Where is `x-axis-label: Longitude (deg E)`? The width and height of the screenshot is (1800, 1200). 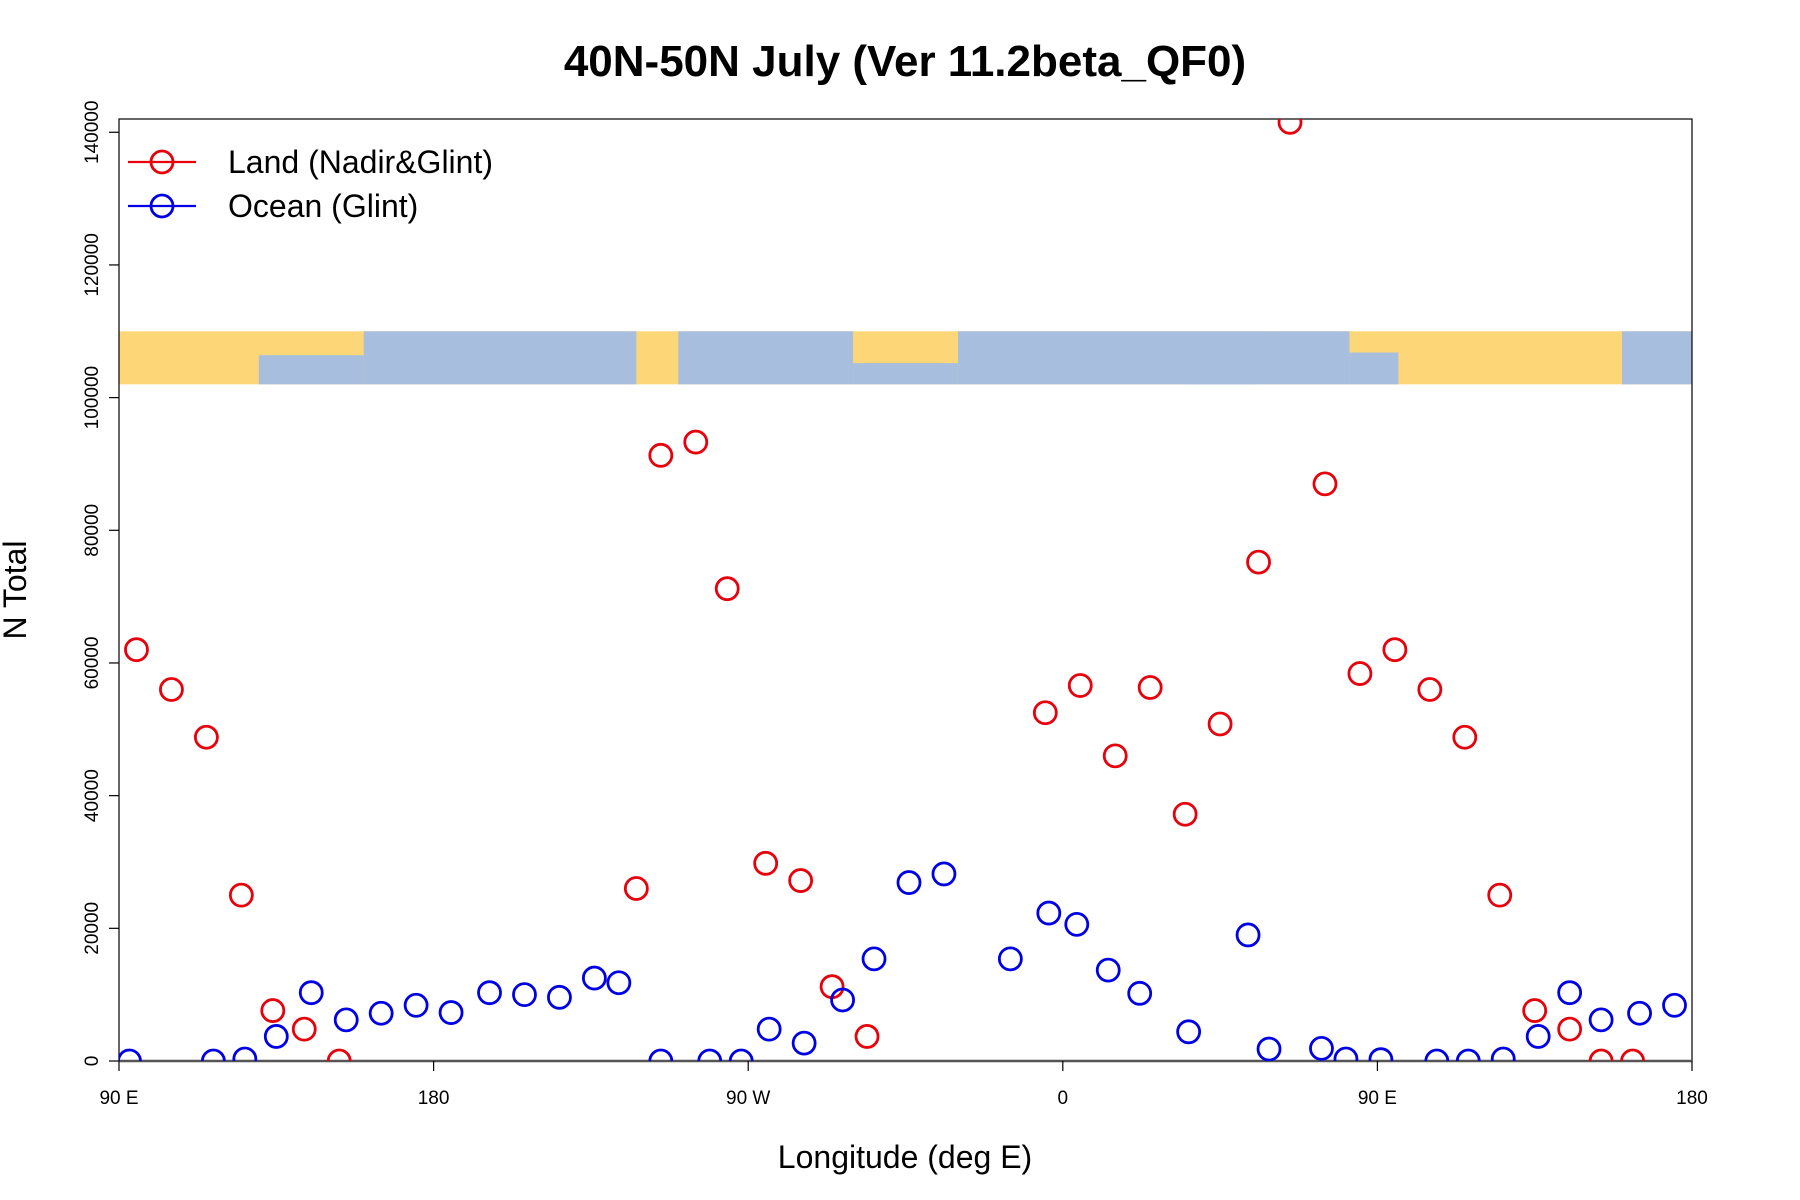 x-axis-label: Longitude (deg E) is located at coordinates (905, 1157).